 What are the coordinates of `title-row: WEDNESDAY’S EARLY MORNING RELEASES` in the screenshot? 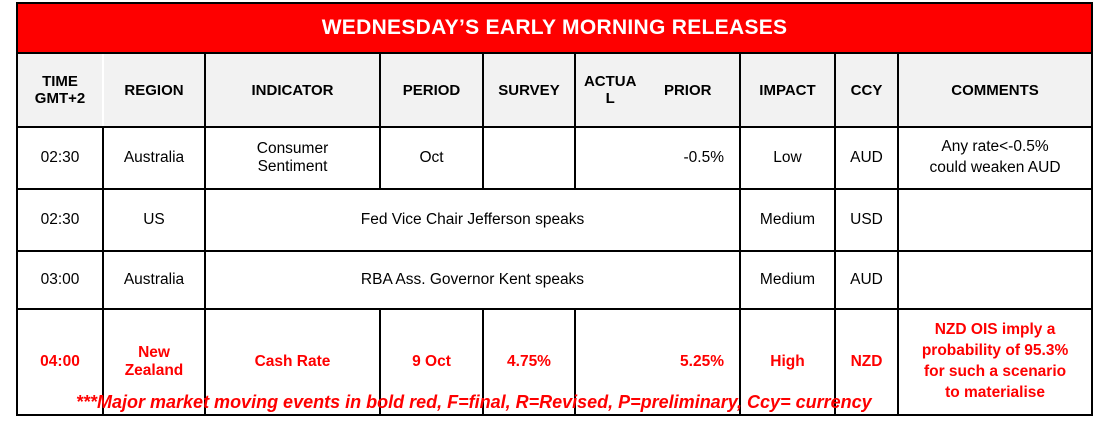 It's located at (554, 28).